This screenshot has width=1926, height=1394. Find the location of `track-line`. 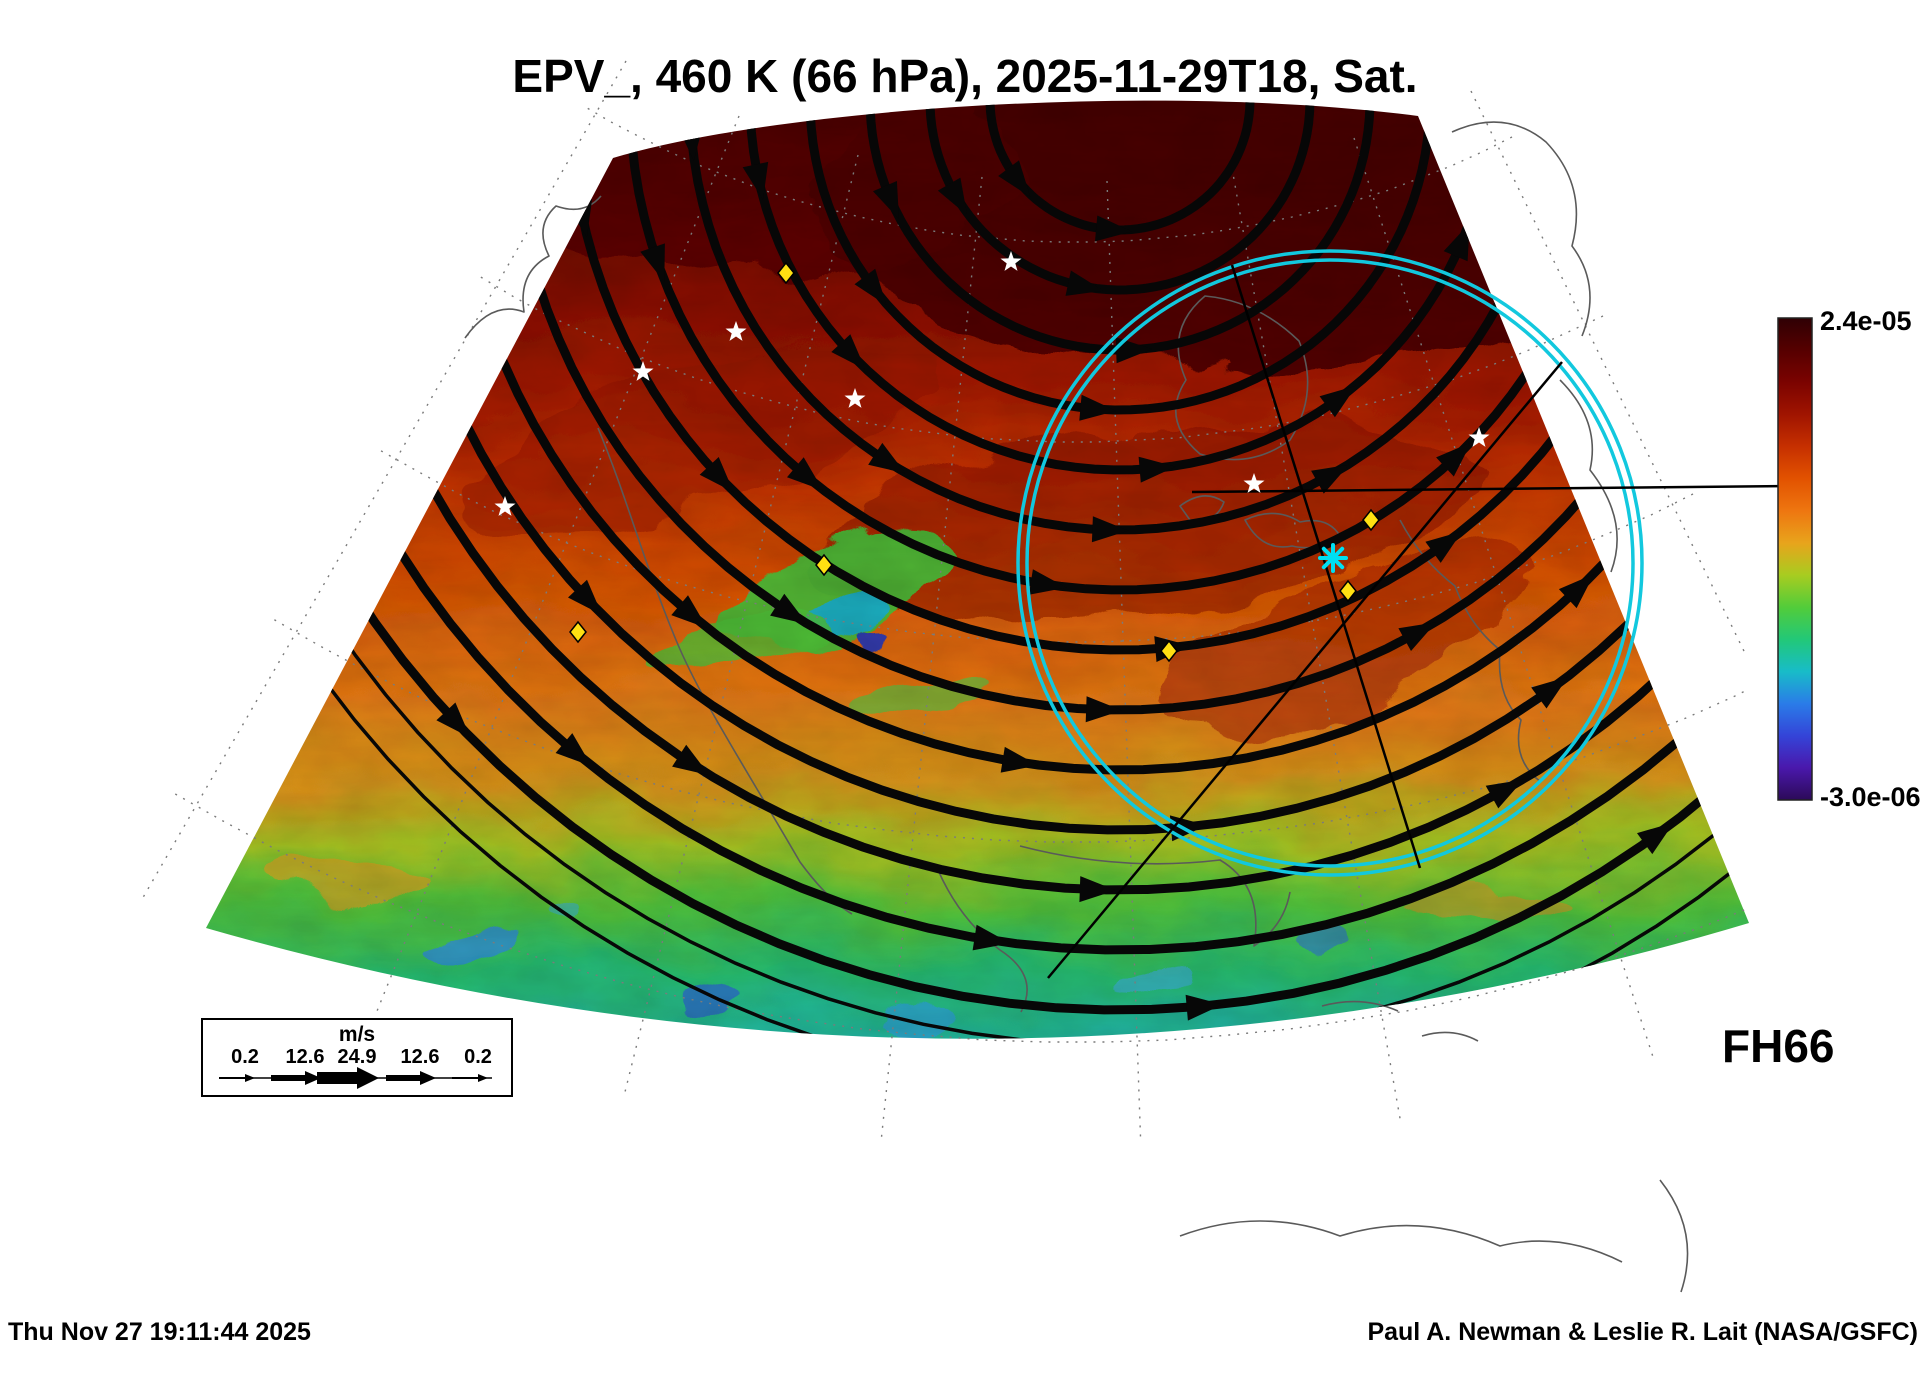

track-line is located at coordinates (1305, 670).